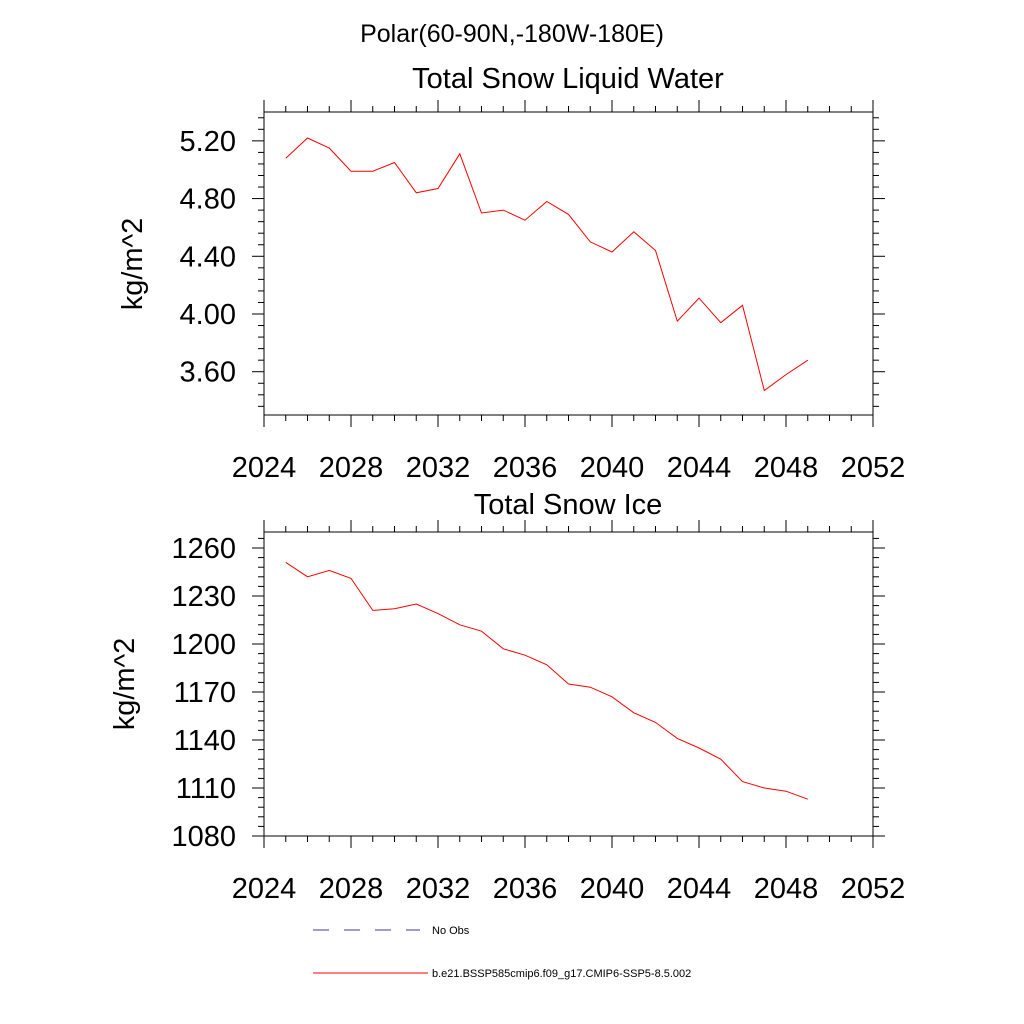 This screenshot has height=1024, width=1024. Describe the element at coordinates (451, 931) in the screenshot. I see `legend-label: No Obs` at that location.